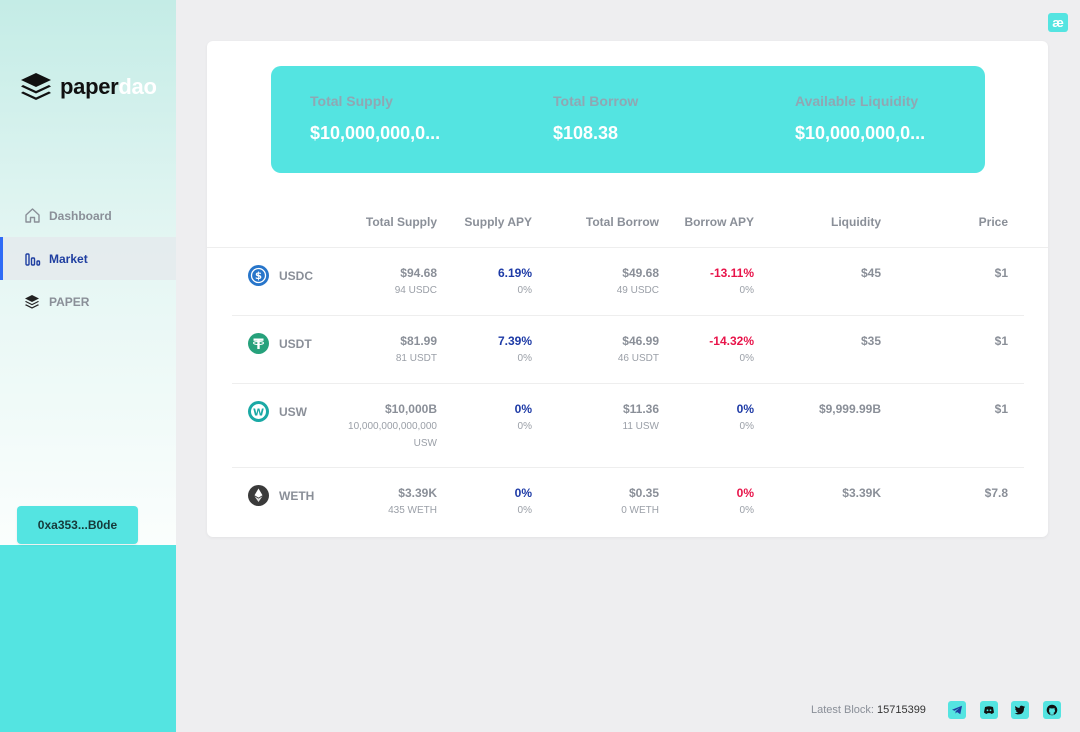  What do you see at coordinates (32, 259) in the screenshot?
I see `bar-chart-icon` at bounding box center [32, 259].